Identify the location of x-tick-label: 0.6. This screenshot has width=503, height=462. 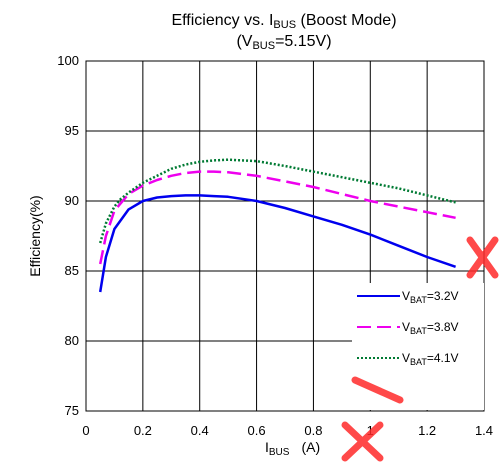
(257, 430).